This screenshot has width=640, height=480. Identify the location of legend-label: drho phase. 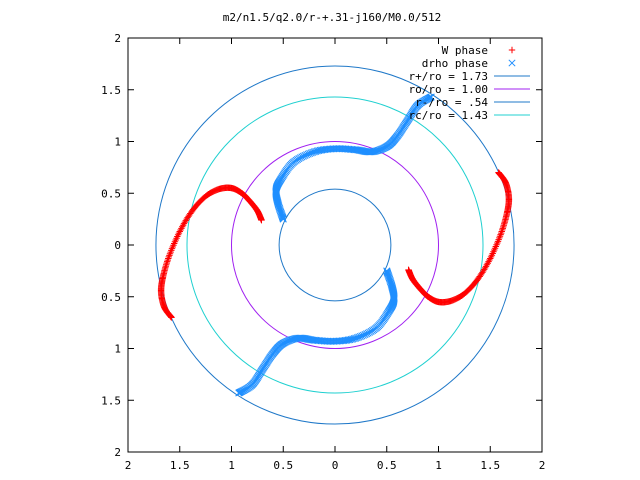
(455, 63).